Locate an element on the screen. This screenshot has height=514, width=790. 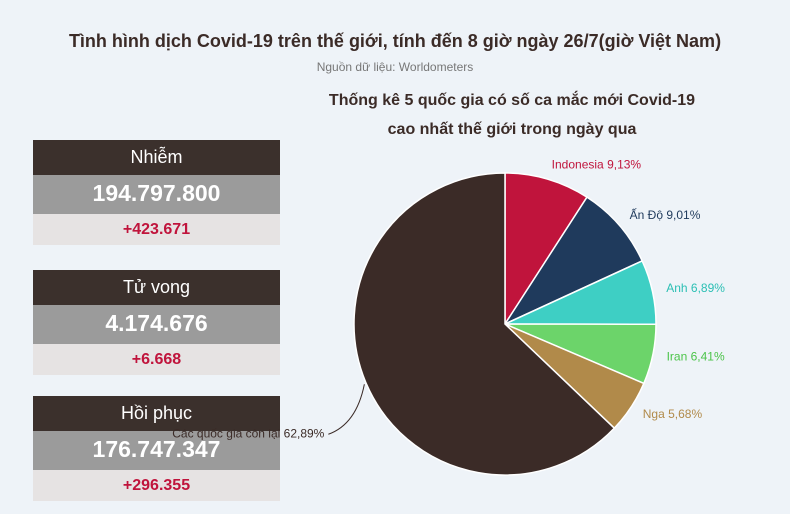
slice-value: 6,89% is located at coordinates (708, 288).